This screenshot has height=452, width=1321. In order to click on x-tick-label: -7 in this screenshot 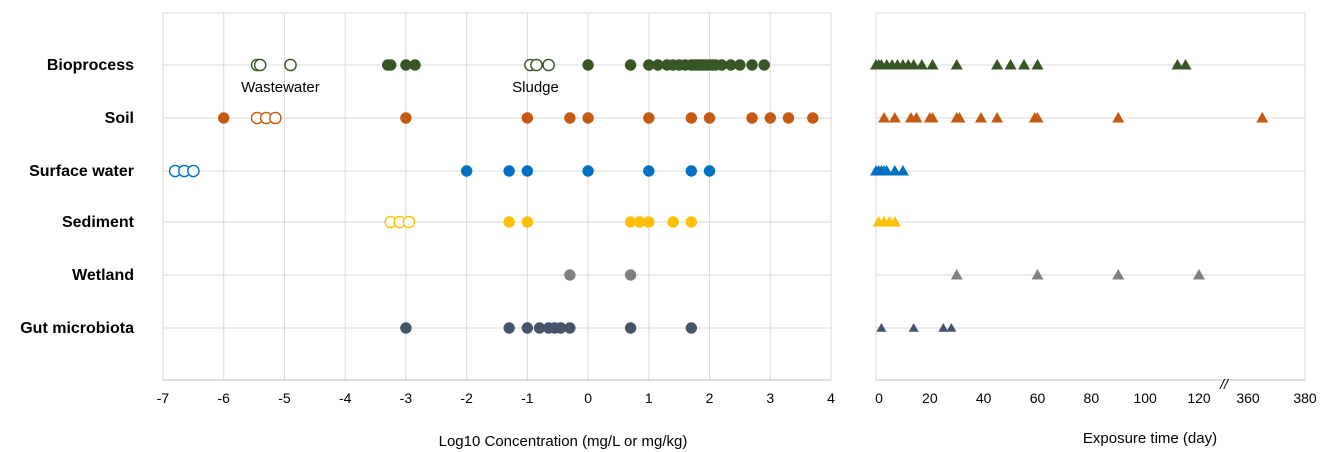, I will do `click(163, 398)`.